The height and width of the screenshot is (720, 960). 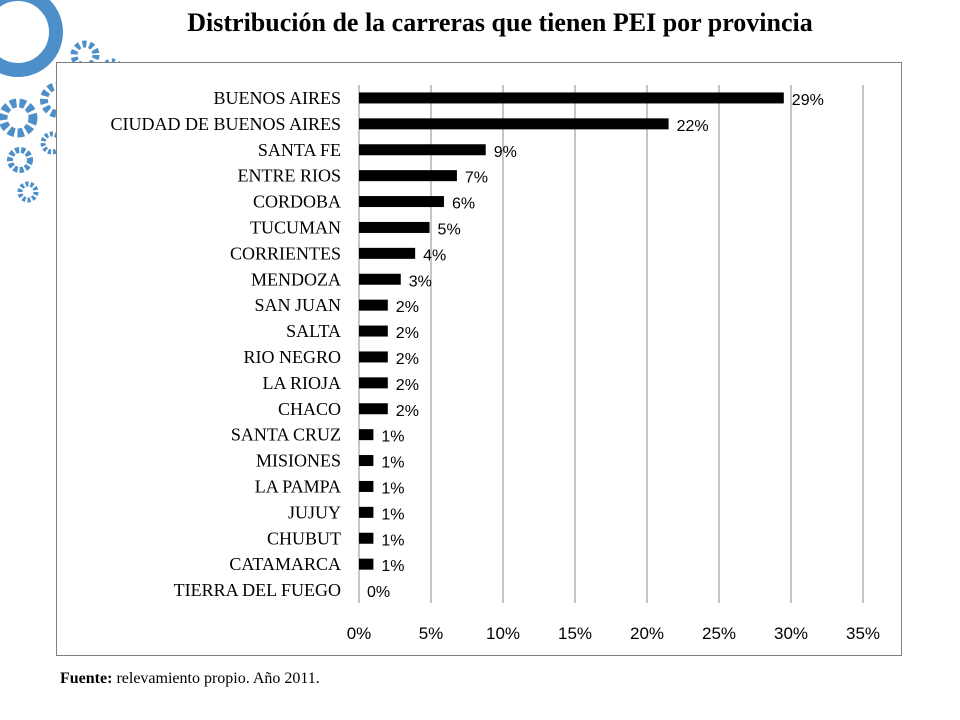 What do you see at coordinates (863, 633) in the screenshot?
I see `x-tick-label: 35%` at bounding box center [863, 633].